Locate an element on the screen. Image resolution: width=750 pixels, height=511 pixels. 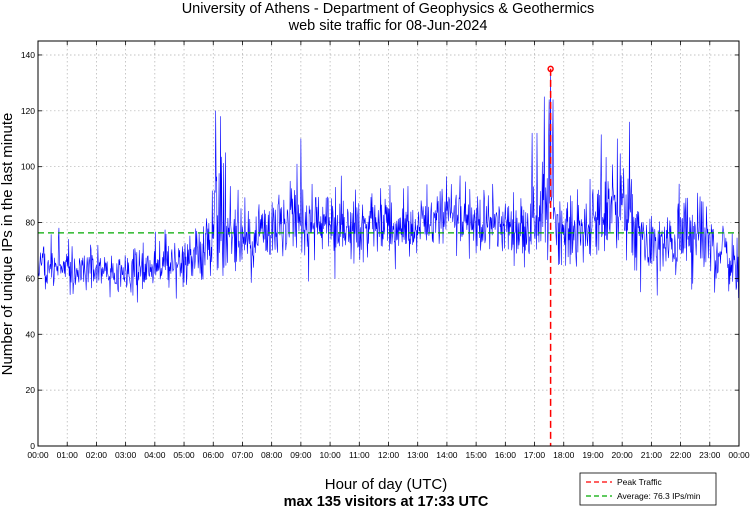
x-tick-label: 17:00 is located at coordinates (535, 455).